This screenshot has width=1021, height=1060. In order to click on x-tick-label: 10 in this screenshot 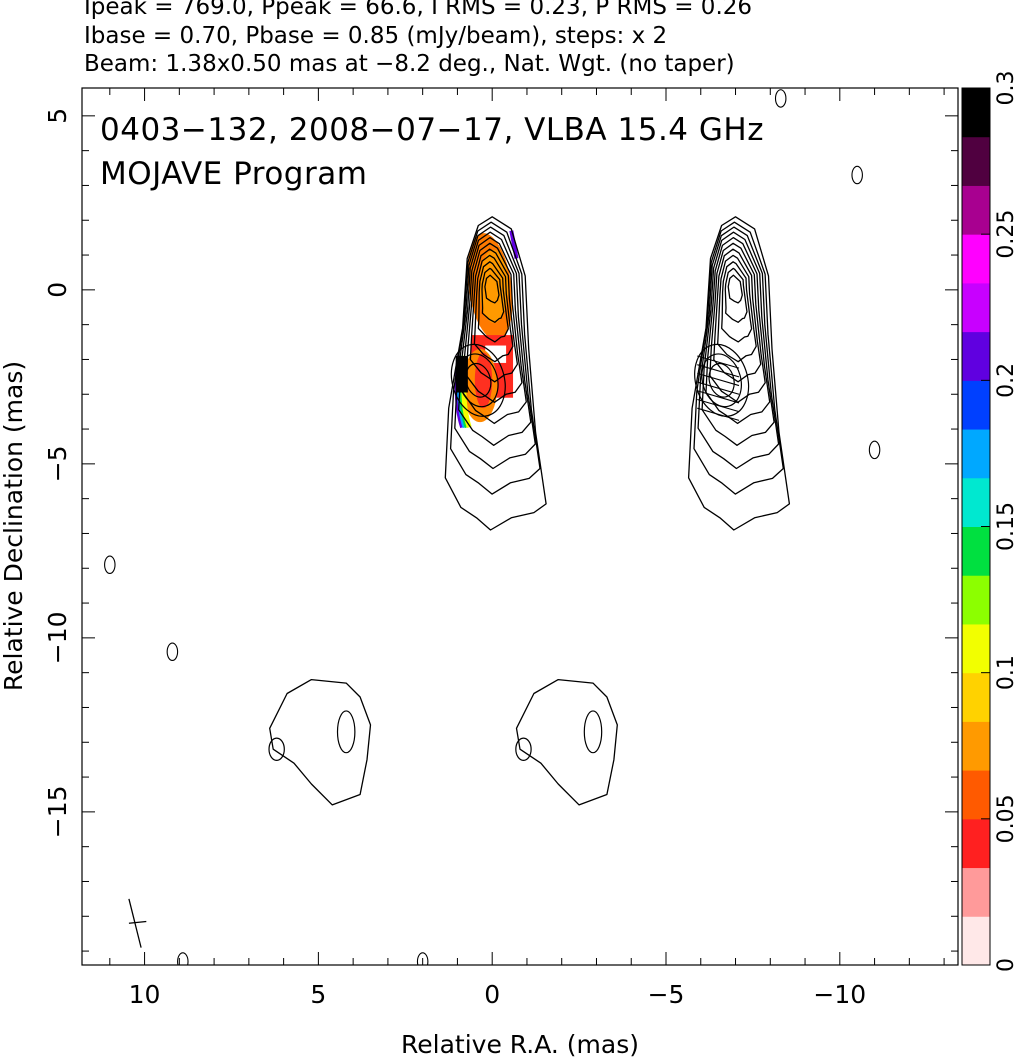, I will do `click(145, 994)`.